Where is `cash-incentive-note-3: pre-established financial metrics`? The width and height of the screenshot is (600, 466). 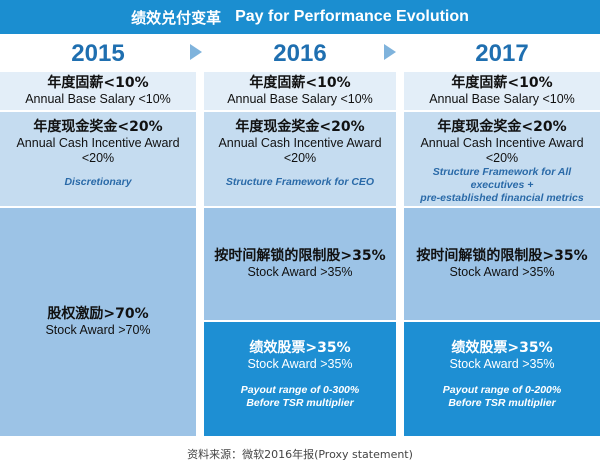
cash-incentive-note-3: pre-established financial metrics is located at coordinates (502, 198).